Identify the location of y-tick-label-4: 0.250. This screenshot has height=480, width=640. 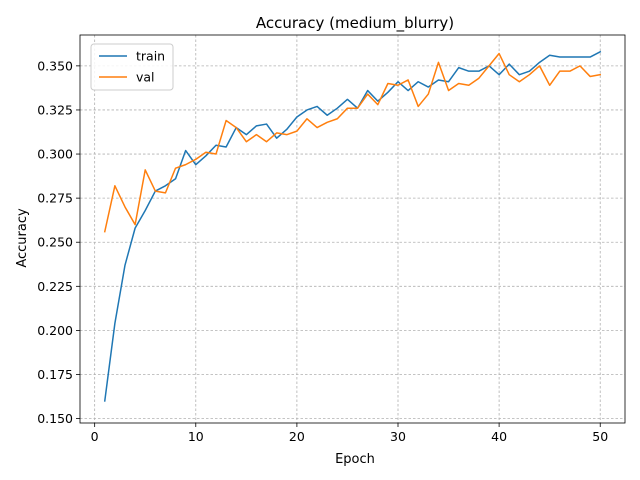
(55, 242).